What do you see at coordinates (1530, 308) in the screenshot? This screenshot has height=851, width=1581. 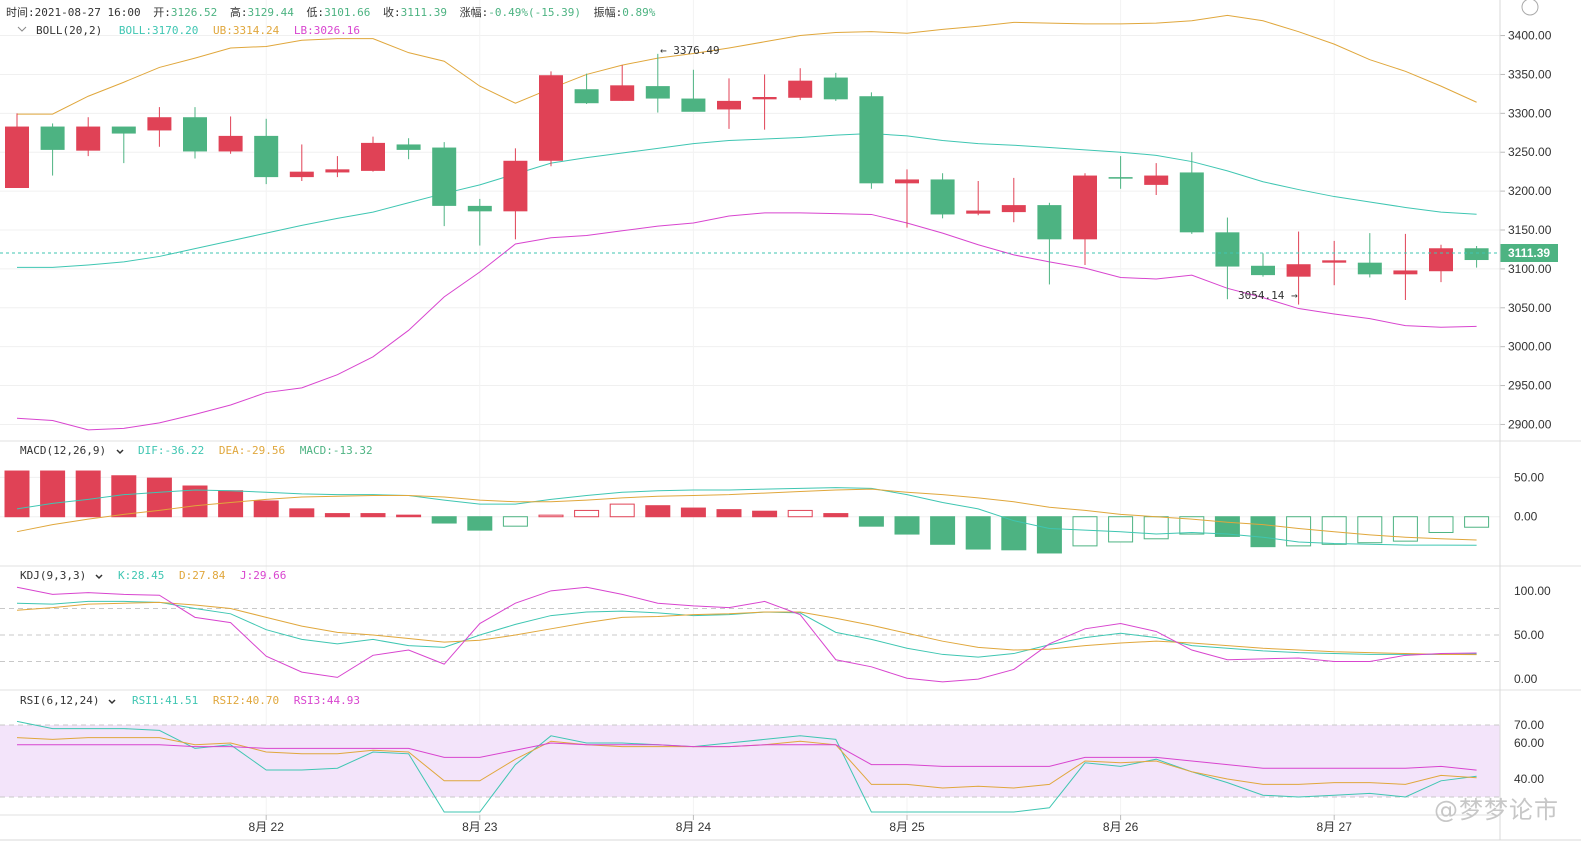 I see `y-tick-label: 3050.00` at bounding box center [1530, 308].